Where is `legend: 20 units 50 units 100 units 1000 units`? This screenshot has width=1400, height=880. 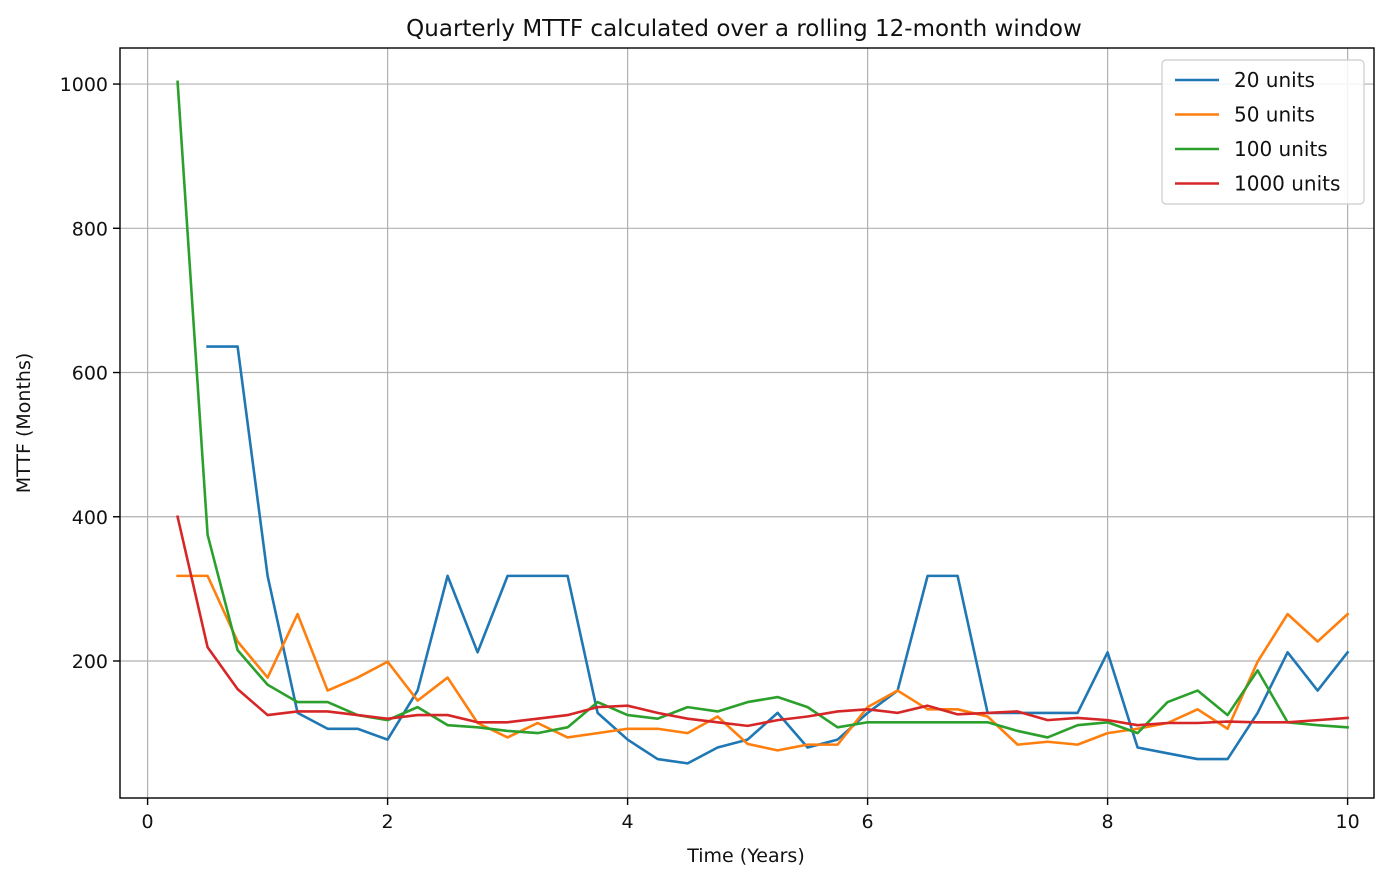 legend: 20 units 50 units 100 units 1000 units is located at coordinates (1263, 132).